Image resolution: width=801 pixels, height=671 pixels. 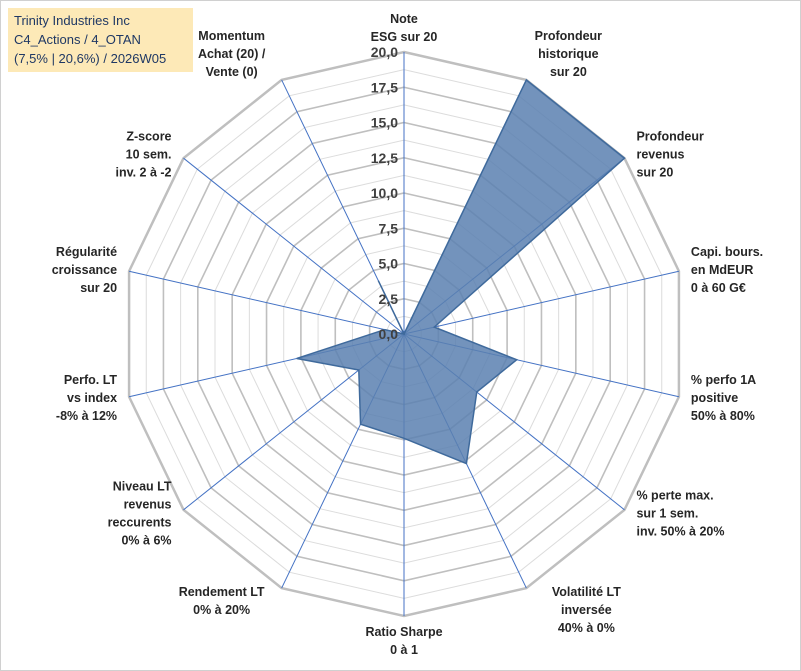 What do you see at coordinates (77, 39) in the screenshot?
I see `title-line-2: C4_Actions / 4_OTAN` at bounding box center [77, 39].